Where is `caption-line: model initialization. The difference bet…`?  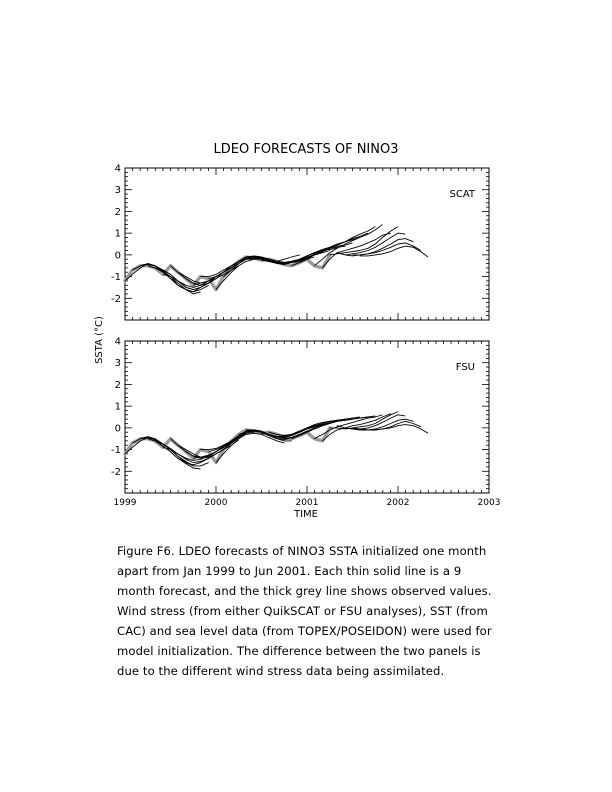 caption-line: model initialization. The difference bet… is located at coordinates (299, 651).